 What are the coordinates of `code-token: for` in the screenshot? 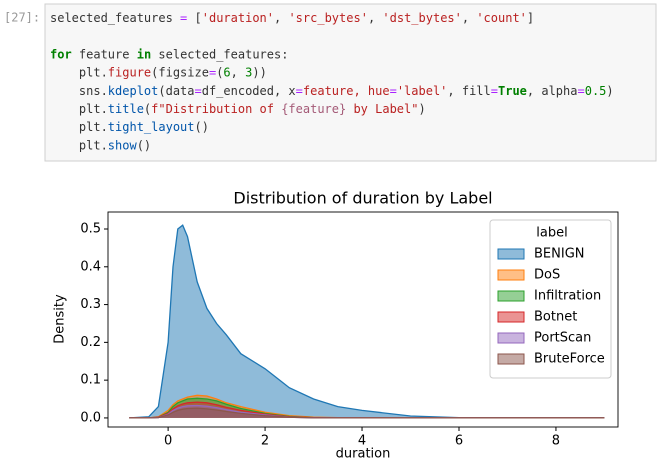 It's located at (61, 54).